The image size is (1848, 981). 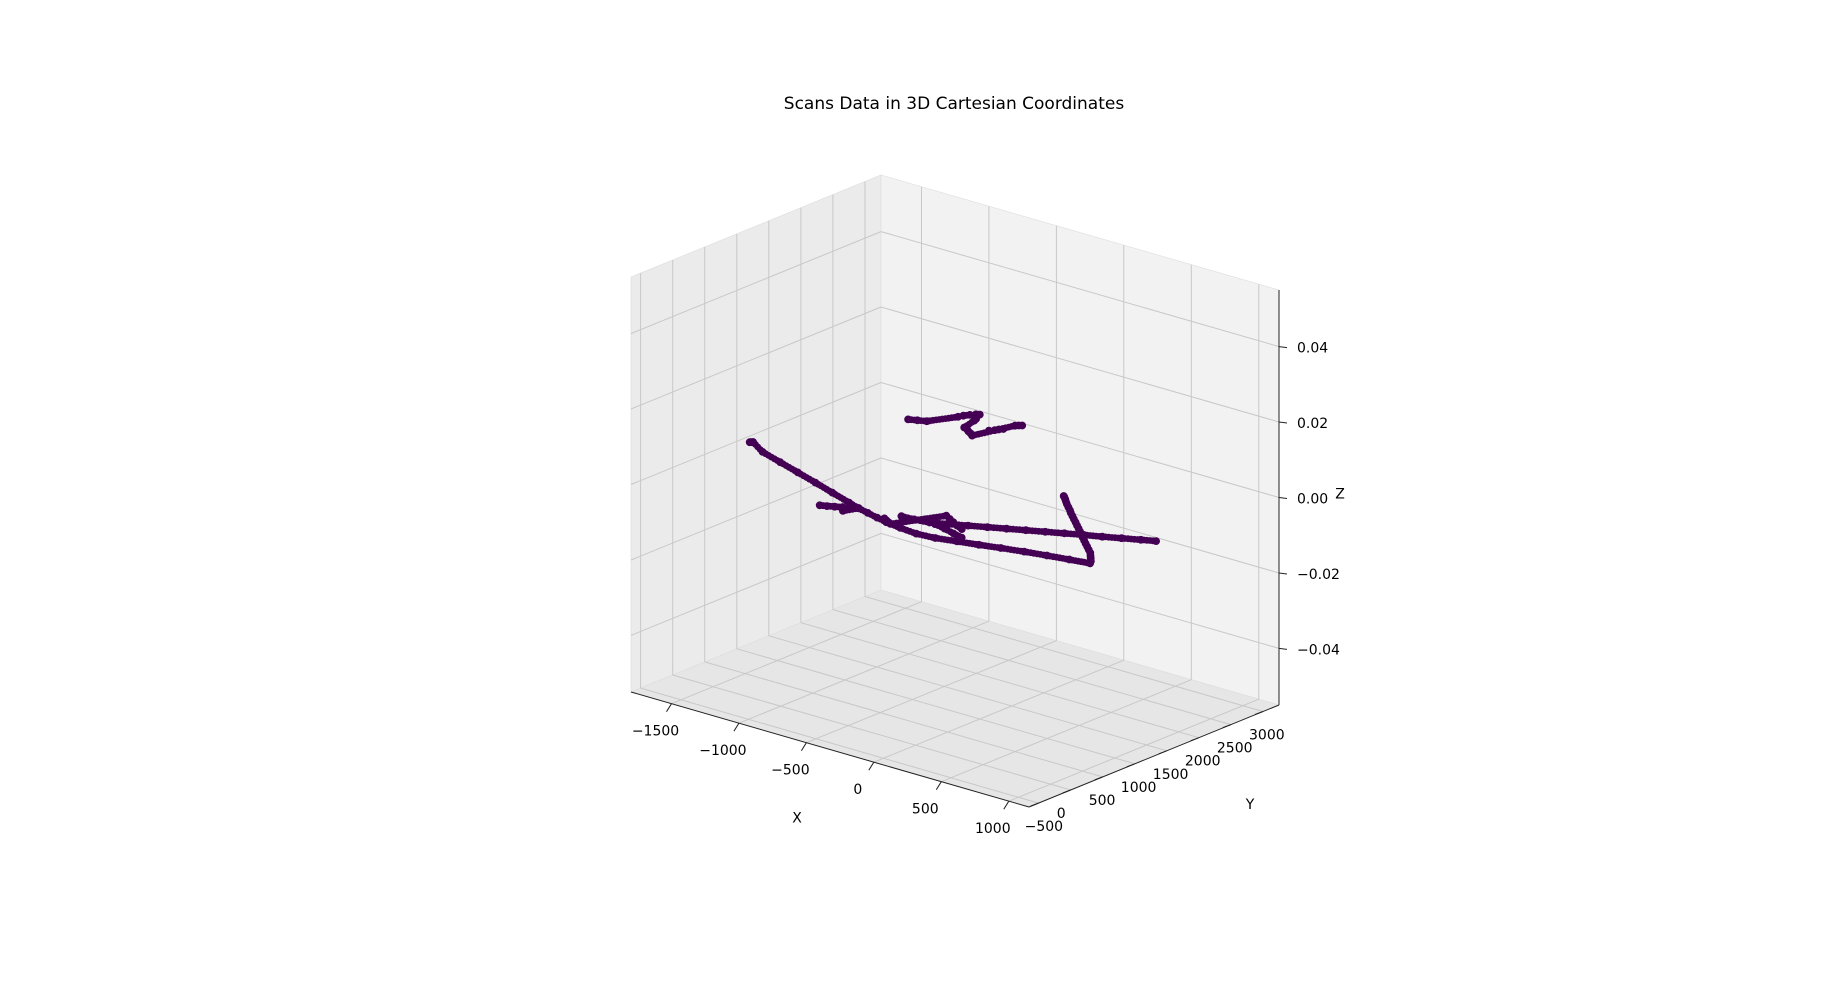 I want to click on x-tick-label: −1500, so click(x=655, y=732).